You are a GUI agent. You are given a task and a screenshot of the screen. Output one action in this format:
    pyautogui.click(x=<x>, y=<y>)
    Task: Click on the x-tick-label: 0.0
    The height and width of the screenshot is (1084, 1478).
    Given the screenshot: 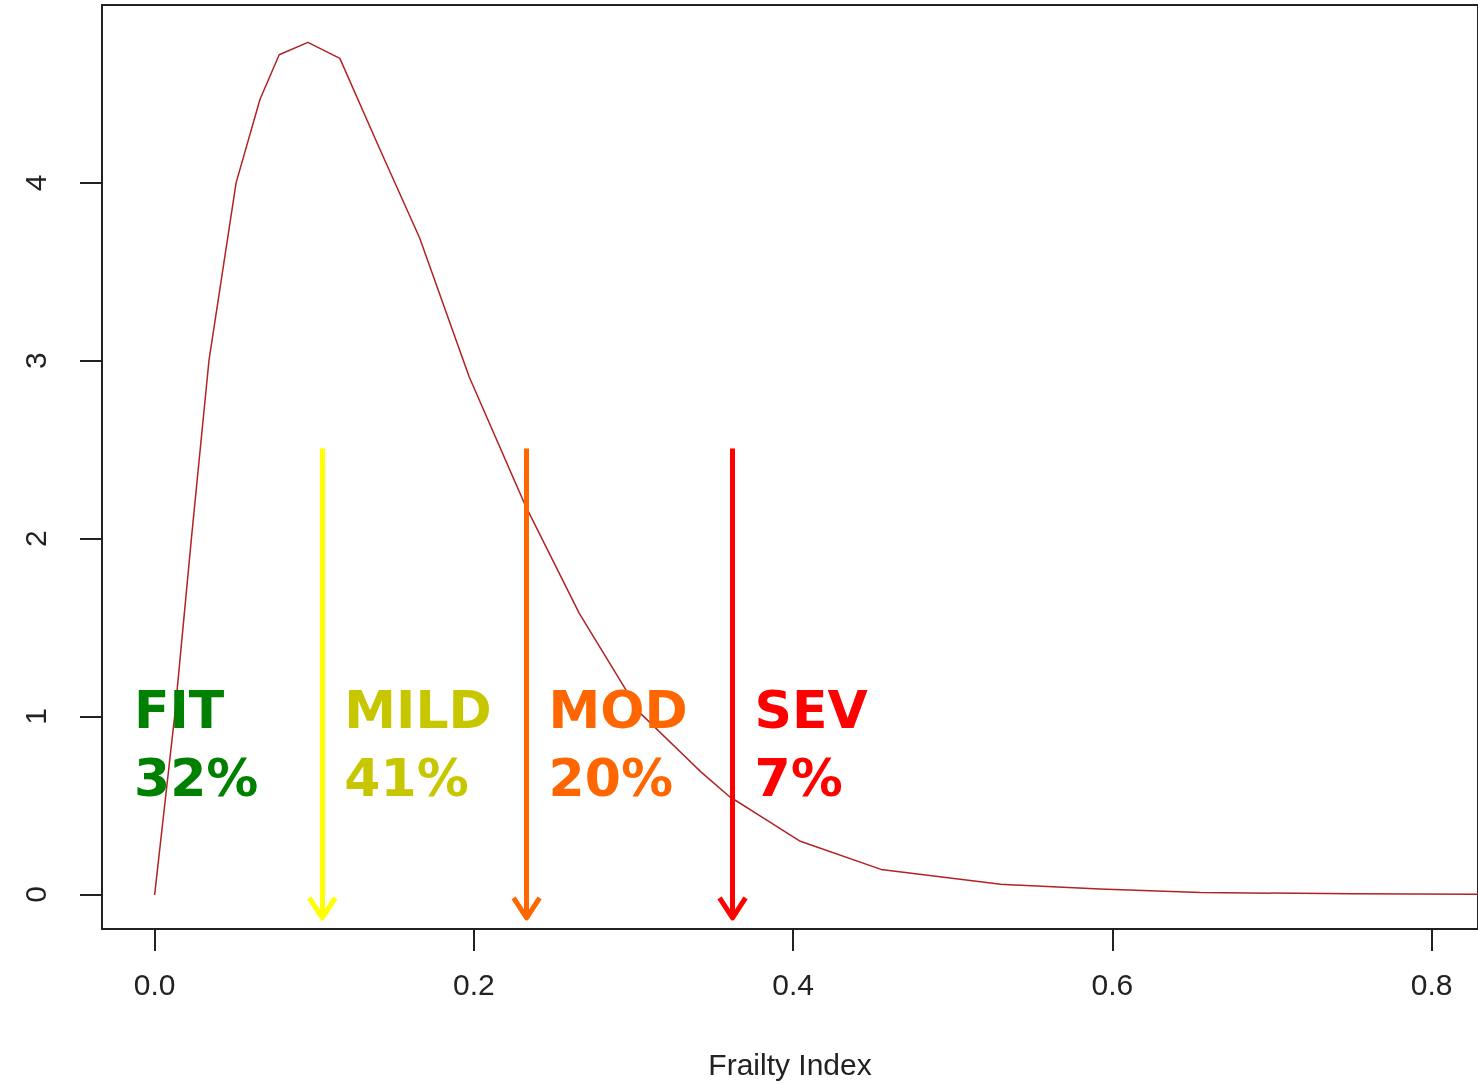 What is the action you would take?
    pyautogui.click(x=154, y=984)
    